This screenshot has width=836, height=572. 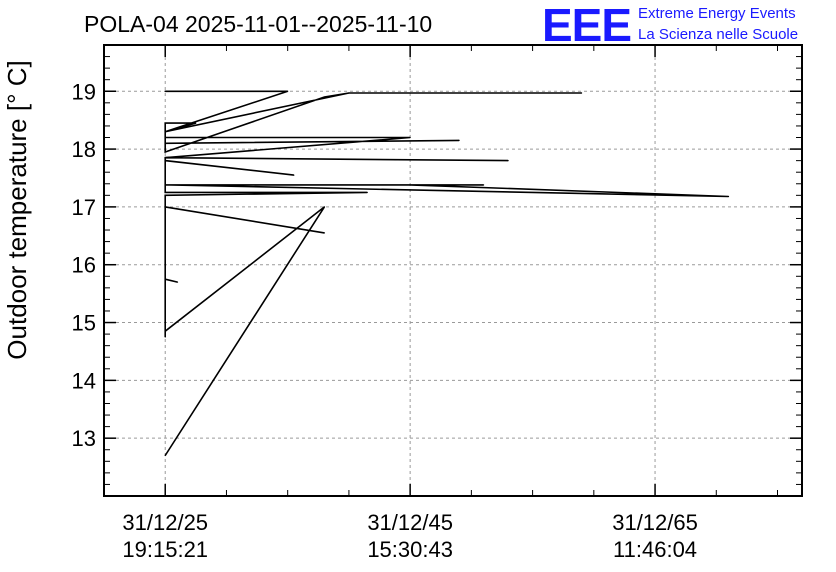 I want to click on x-tick-time: 15:30:43, so click(x=410, y=549).